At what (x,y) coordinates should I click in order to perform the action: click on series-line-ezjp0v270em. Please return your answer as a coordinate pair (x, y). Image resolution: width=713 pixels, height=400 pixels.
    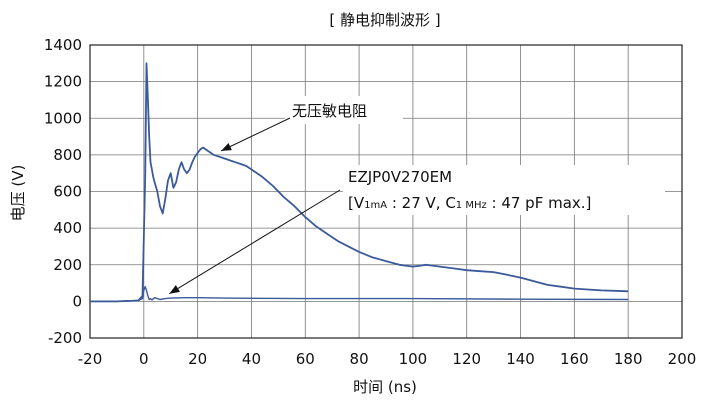
    Looking at the image, I should click on (359, 294).